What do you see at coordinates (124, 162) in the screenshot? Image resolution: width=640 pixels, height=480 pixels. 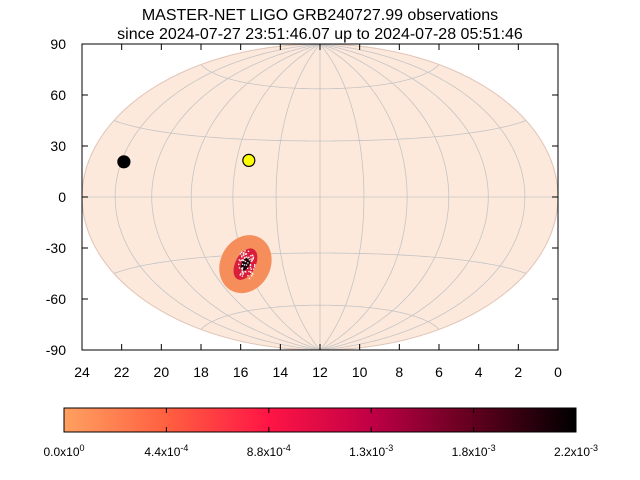 I see `moon-marker` at bounding box center [124, 162].